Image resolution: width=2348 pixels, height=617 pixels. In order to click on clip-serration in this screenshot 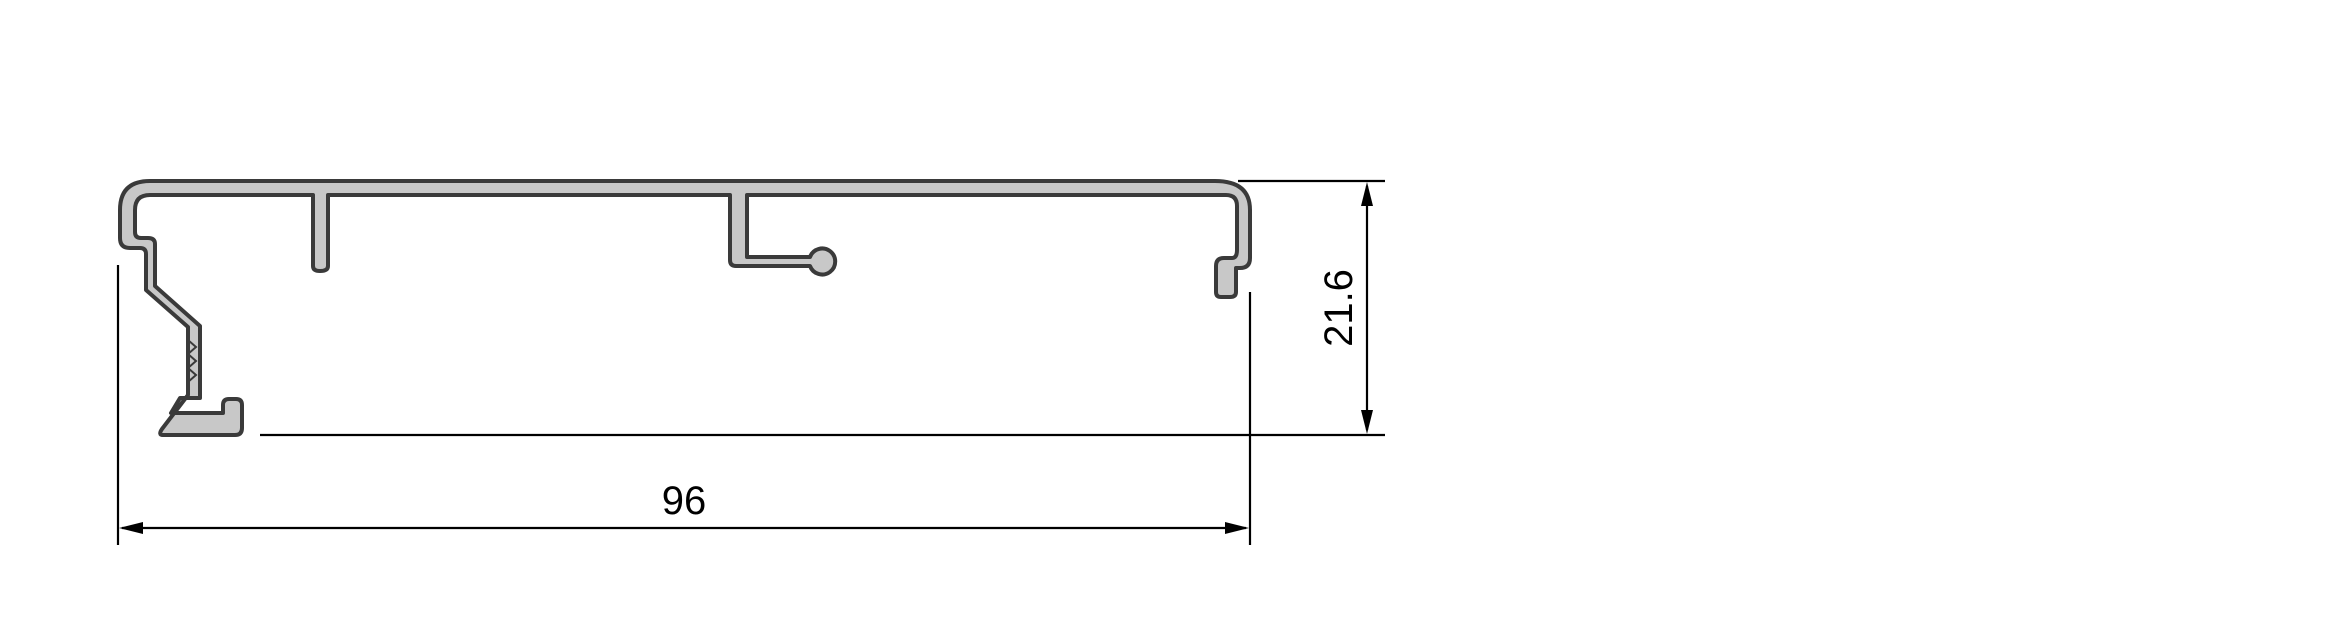, I will do `click(192, 361)`.